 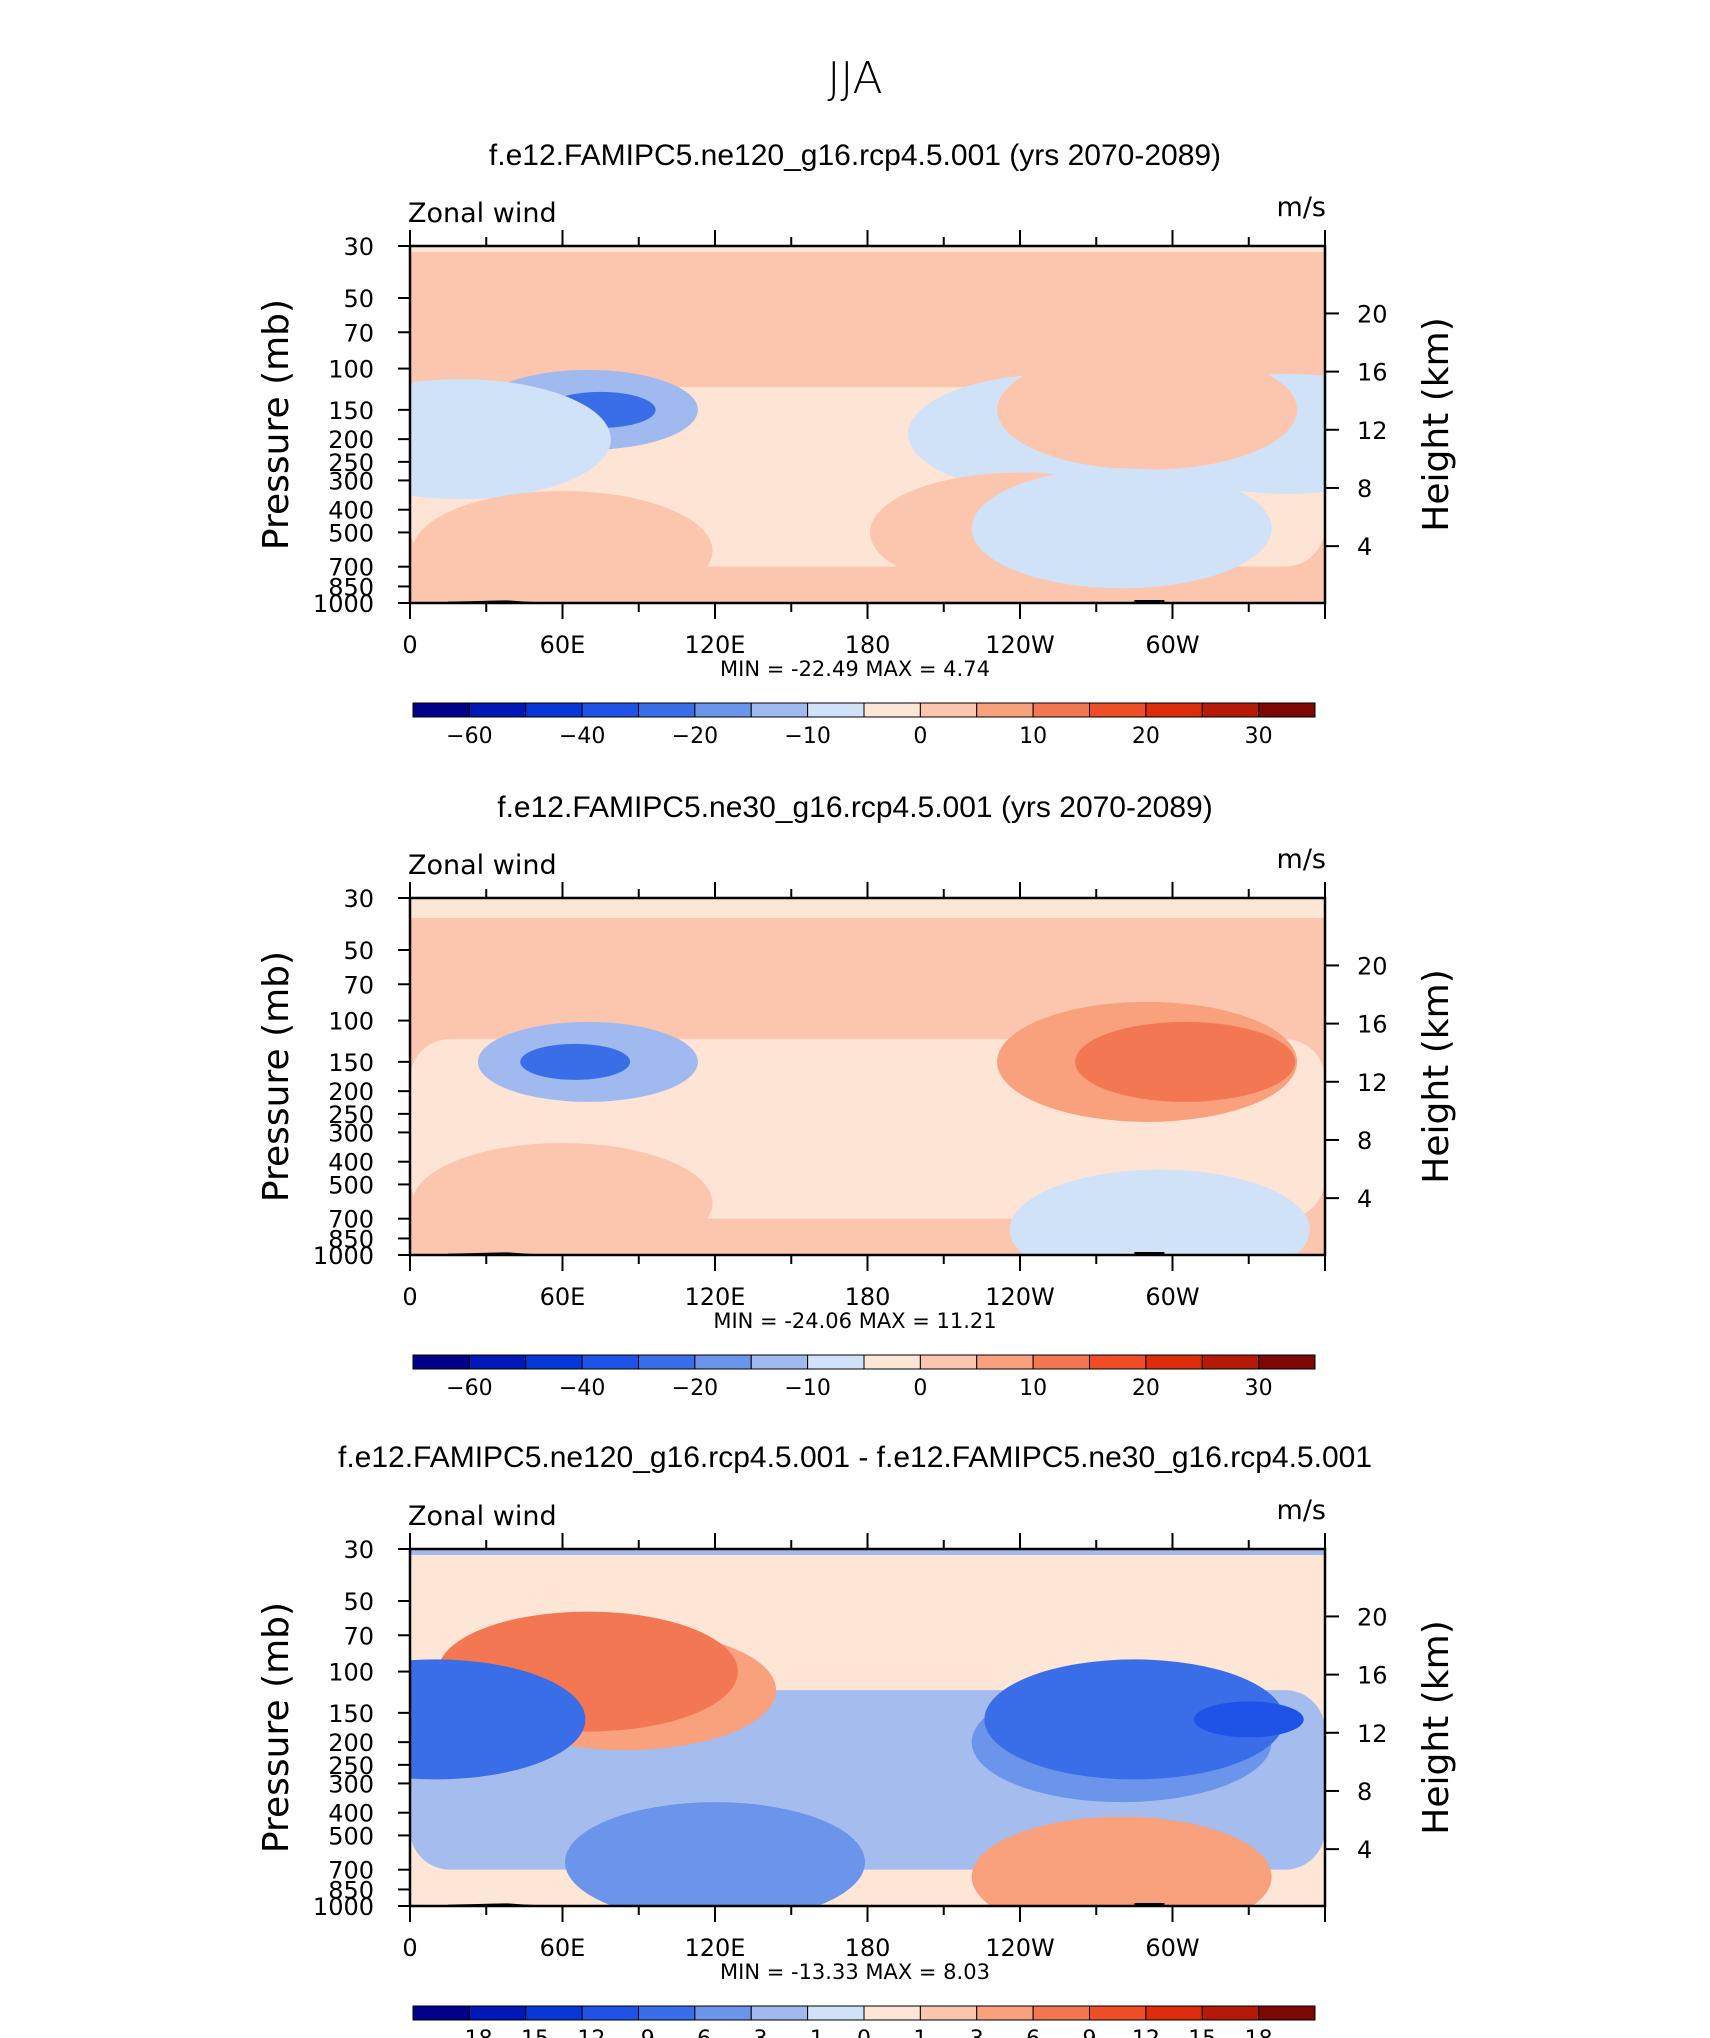 I want to click on colorbar-label: −15, so click(x=526, y=2032).